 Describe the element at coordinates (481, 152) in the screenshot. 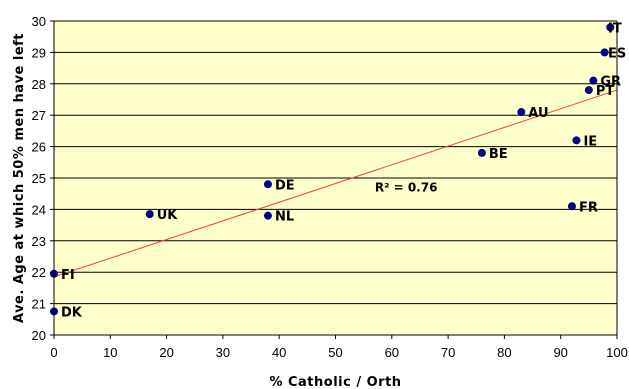

I see `data-point-be` at that location.